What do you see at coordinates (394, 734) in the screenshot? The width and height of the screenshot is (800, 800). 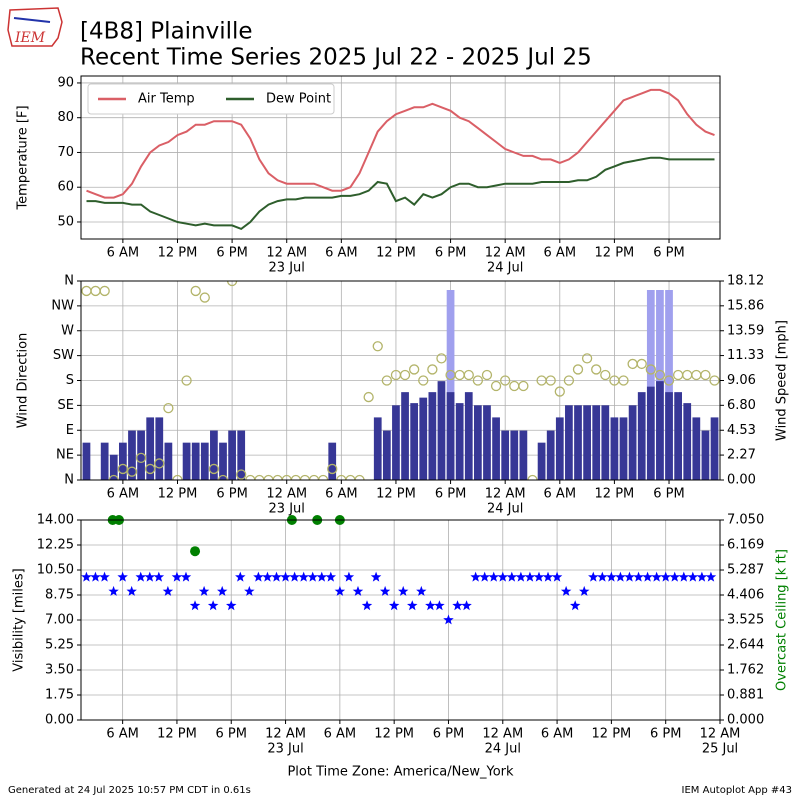 I see `x-tick-label: 12 PM` at bounding box center [394, 734].